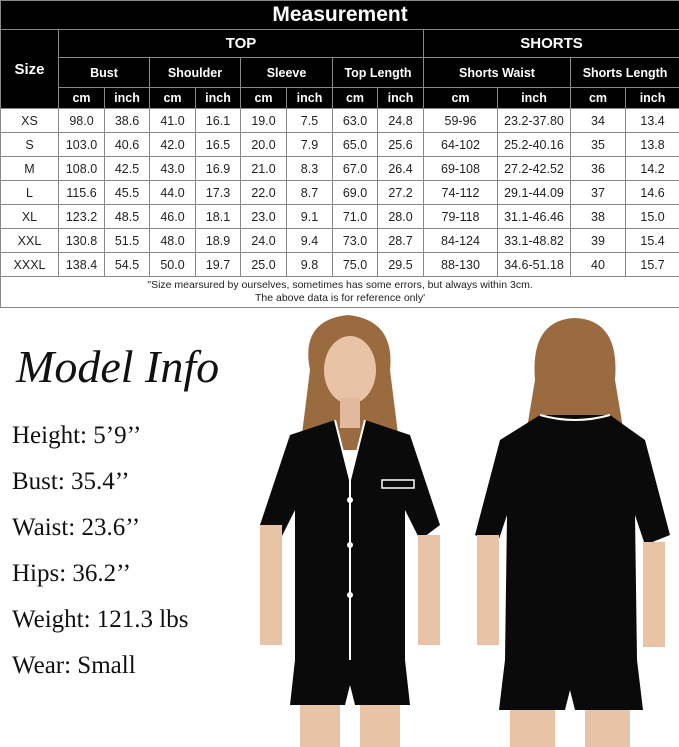 The height and width of the screenshot is (747, 679). I want to click on top-group-header: TOP, so click(241, 43).